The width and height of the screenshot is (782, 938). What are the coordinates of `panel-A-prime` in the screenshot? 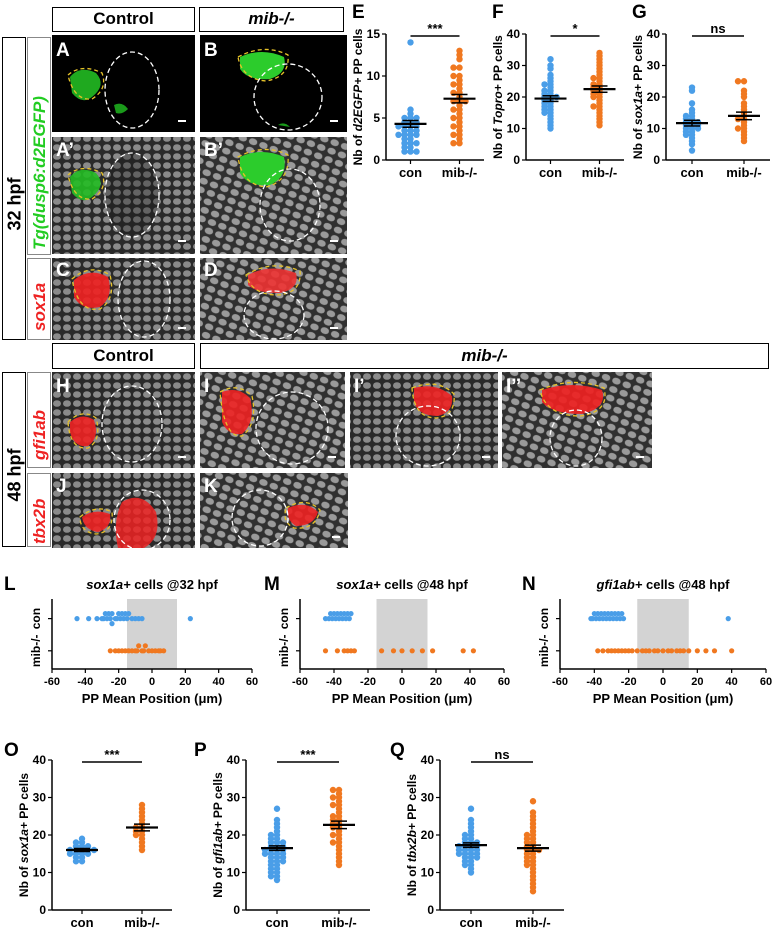 It's located at (123, 195).